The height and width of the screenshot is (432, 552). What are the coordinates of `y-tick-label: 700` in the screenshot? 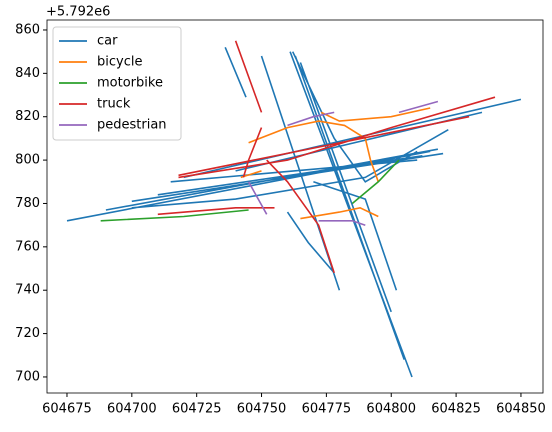 It's located at (27, 376).